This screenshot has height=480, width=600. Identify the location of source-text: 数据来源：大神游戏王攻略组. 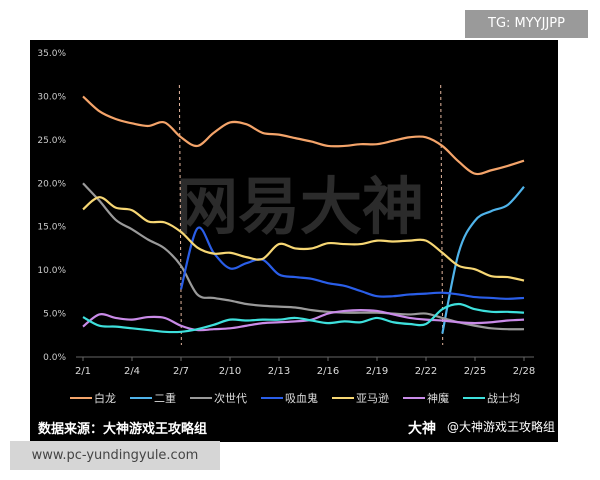
(123, 429).